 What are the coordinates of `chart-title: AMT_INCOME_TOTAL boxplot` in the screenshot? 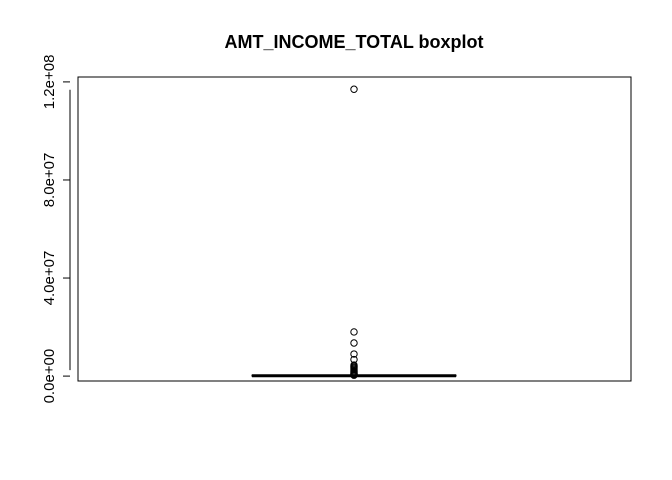 It's located at (354, 42).